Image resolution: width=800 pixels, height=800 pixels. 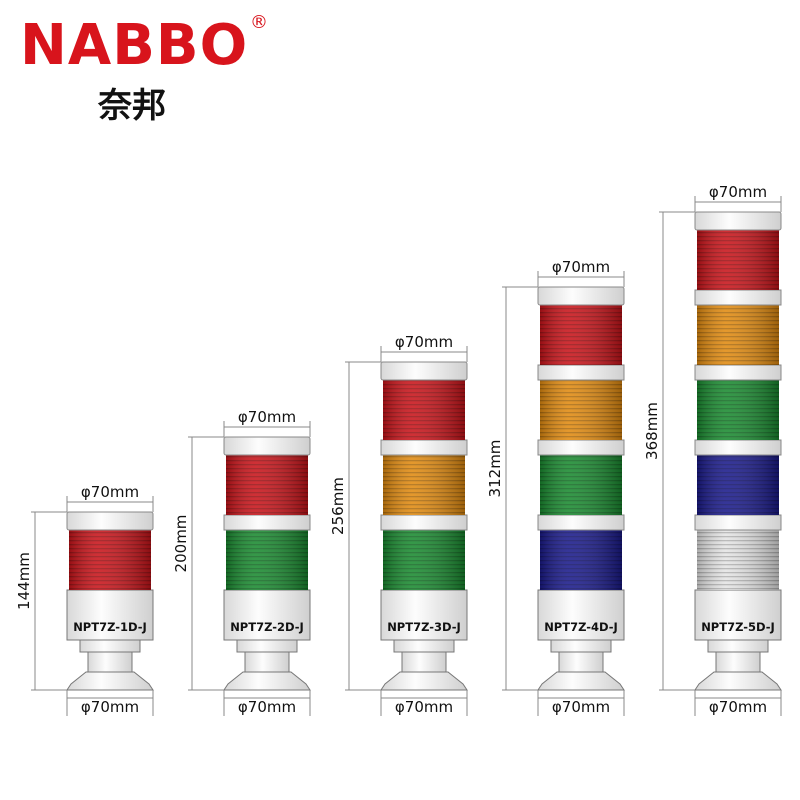 I want to click on logo: NABBO, so click(x=134, y=45).